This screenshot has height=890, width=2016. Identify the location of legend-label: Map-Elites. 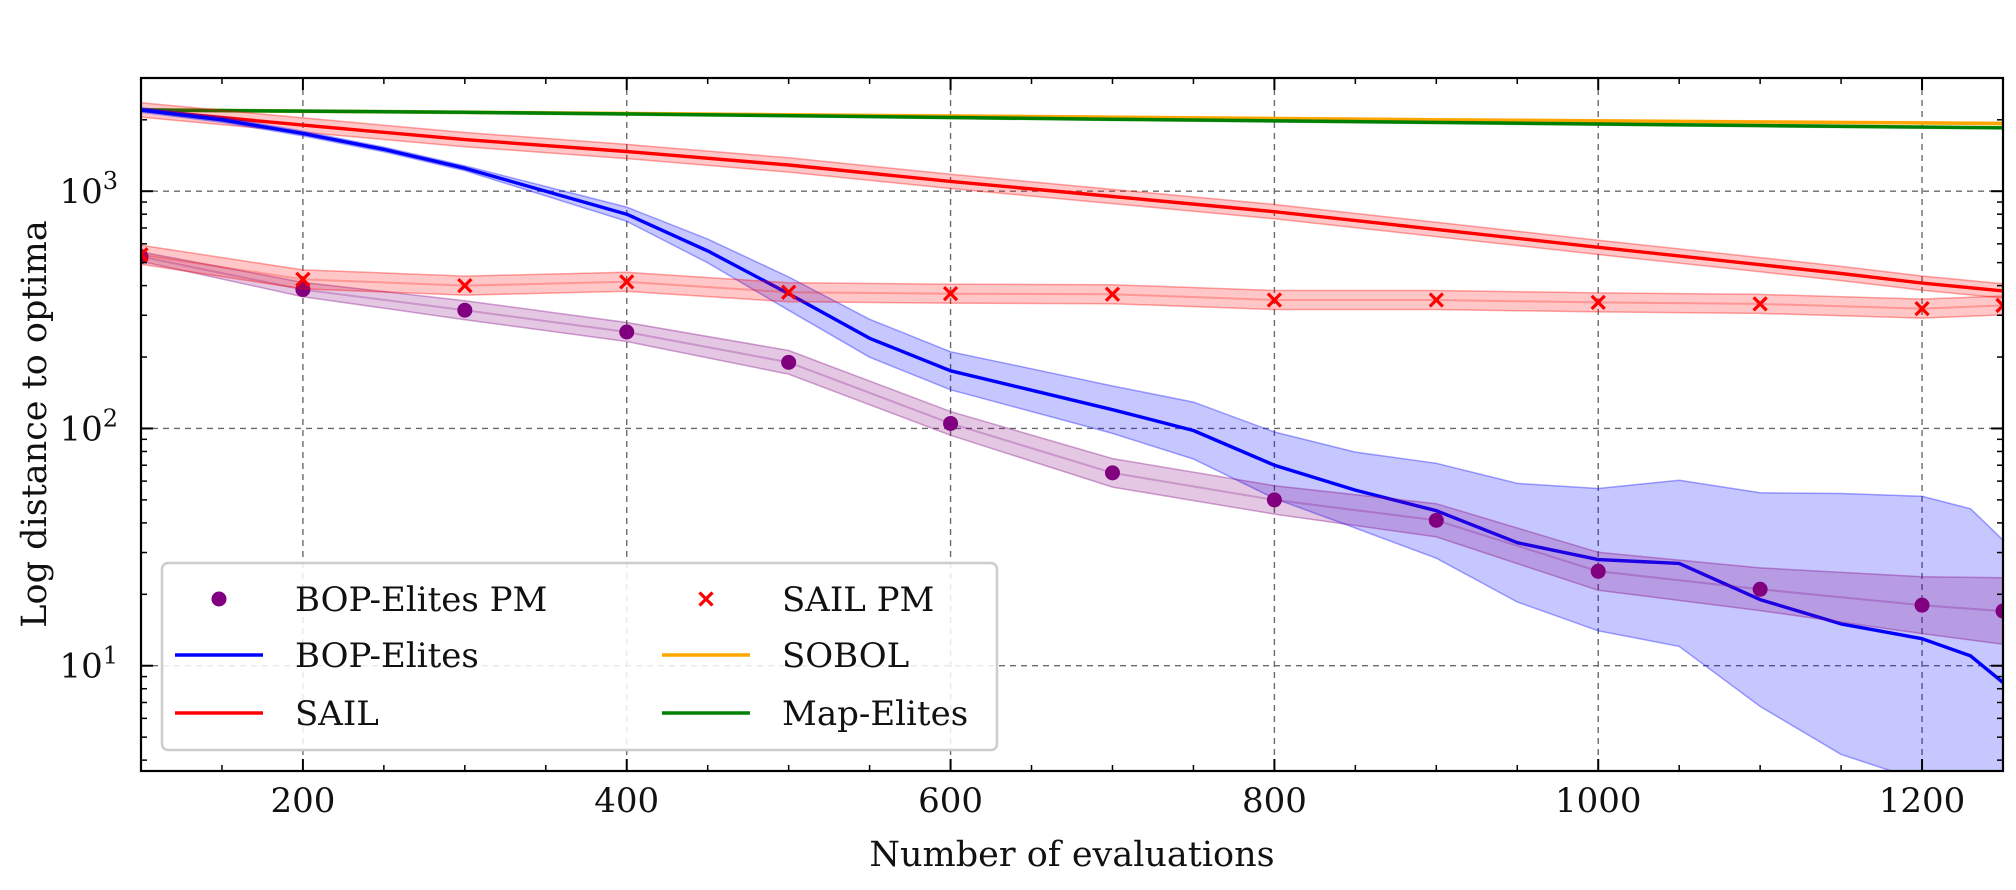
(875, 714).